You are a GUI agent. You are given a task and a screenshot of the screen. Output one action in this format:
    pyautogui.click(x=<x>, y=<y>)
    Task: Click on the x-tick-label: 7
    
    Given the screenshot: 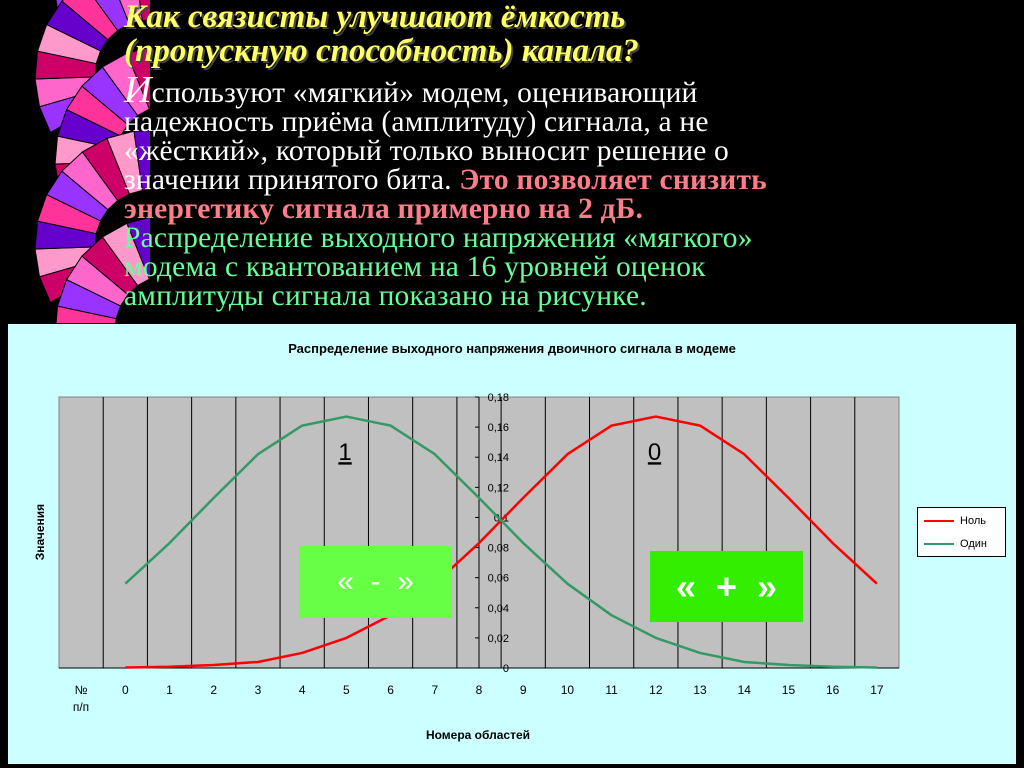 What is the action you would take?
    pyautogui.click(x=434, y=690)
    